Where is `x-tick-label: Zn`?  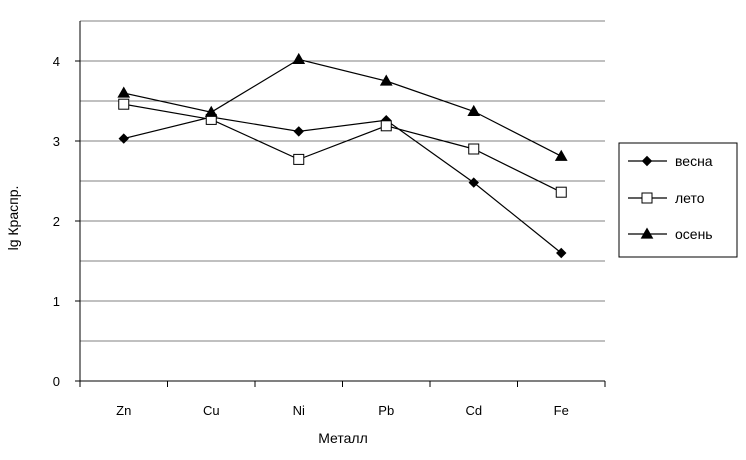 x-tick-label: Zn is located at coordinates (123, 410).